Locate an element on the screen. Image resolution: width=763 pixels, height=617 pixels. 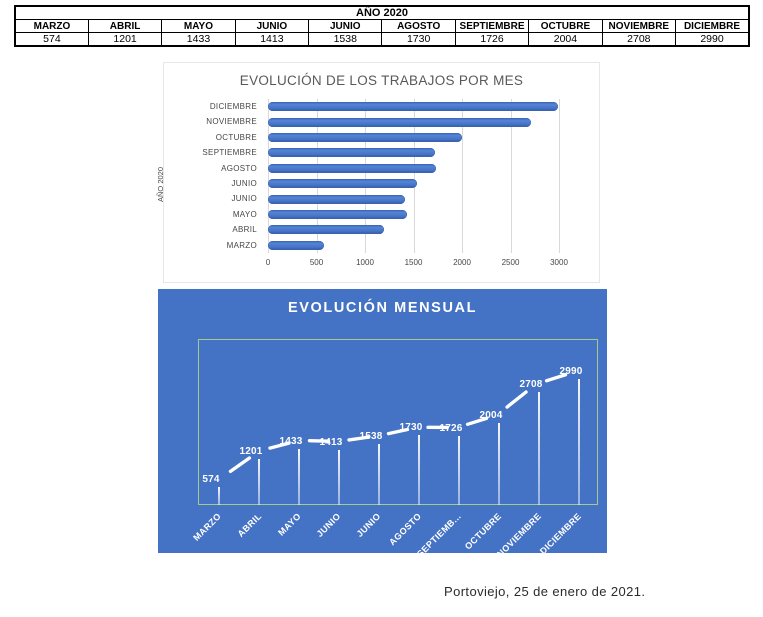
bar-chart-title: EVOLUCIÓN DE LOS TRABAJOS POR MES is located at coordinates (381, 80).